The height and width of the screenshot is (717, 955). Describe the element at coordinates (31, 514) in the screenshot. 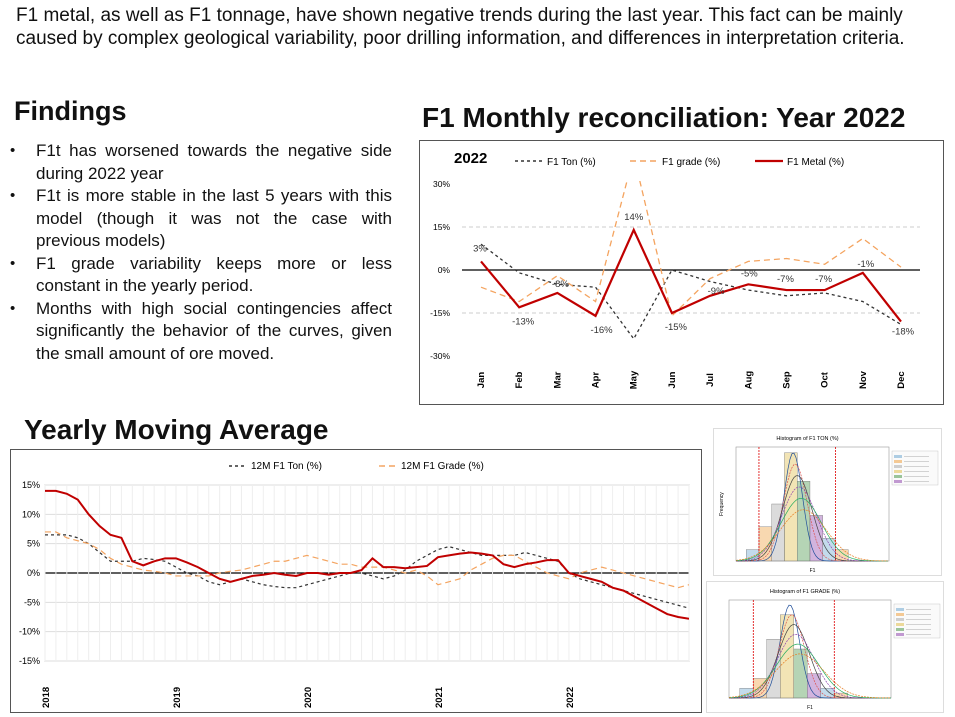

I see `y-tick-label: 10%` at that location.